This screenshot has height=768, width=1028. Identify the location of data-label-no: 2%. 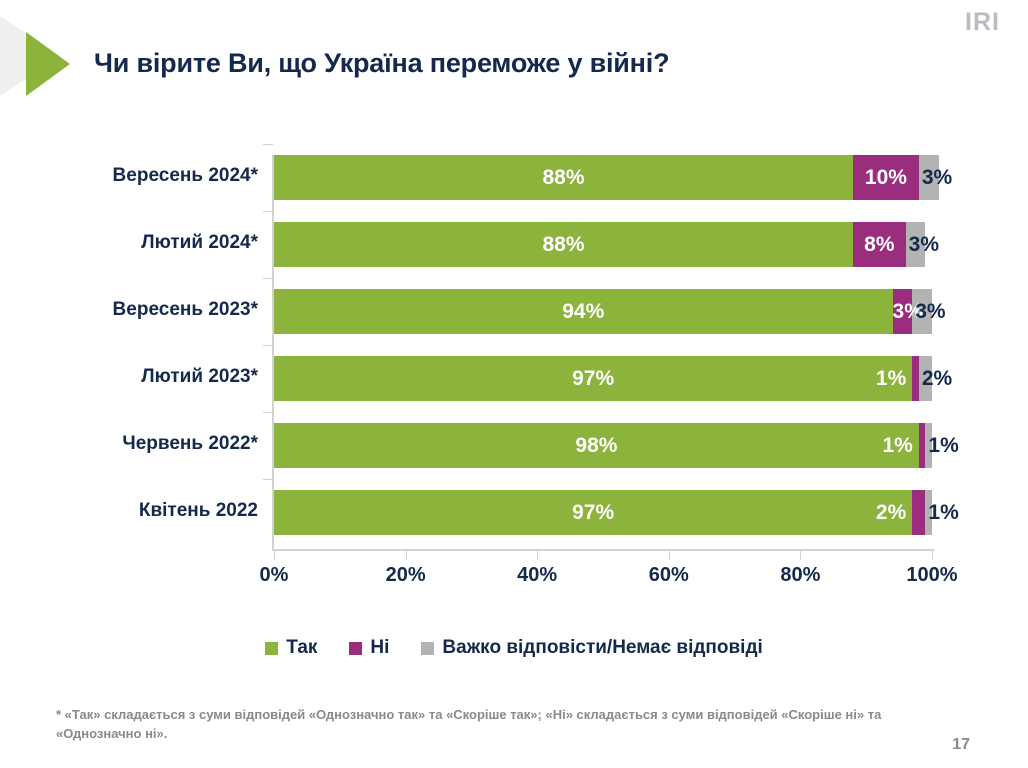
(891, 512).